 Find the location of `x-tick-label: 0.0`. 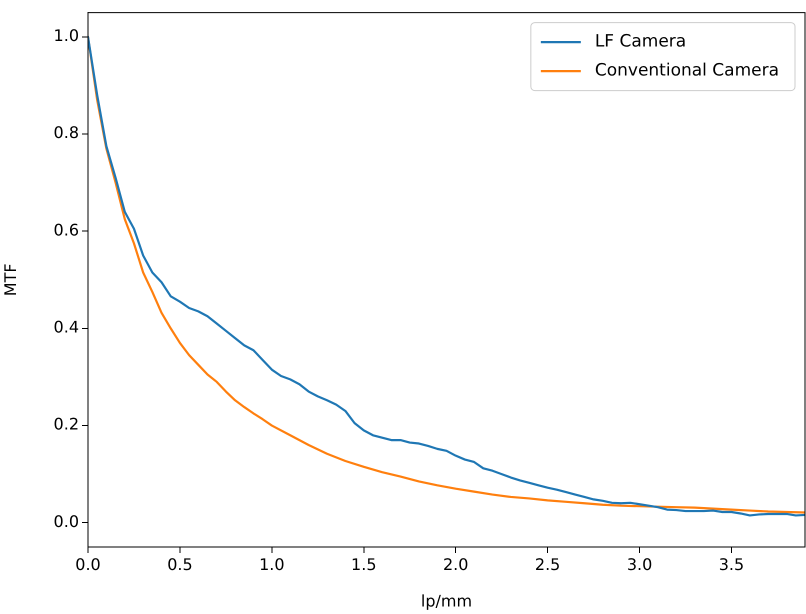

x-tick-label: 0.0 is located at coordinates (88, 564).